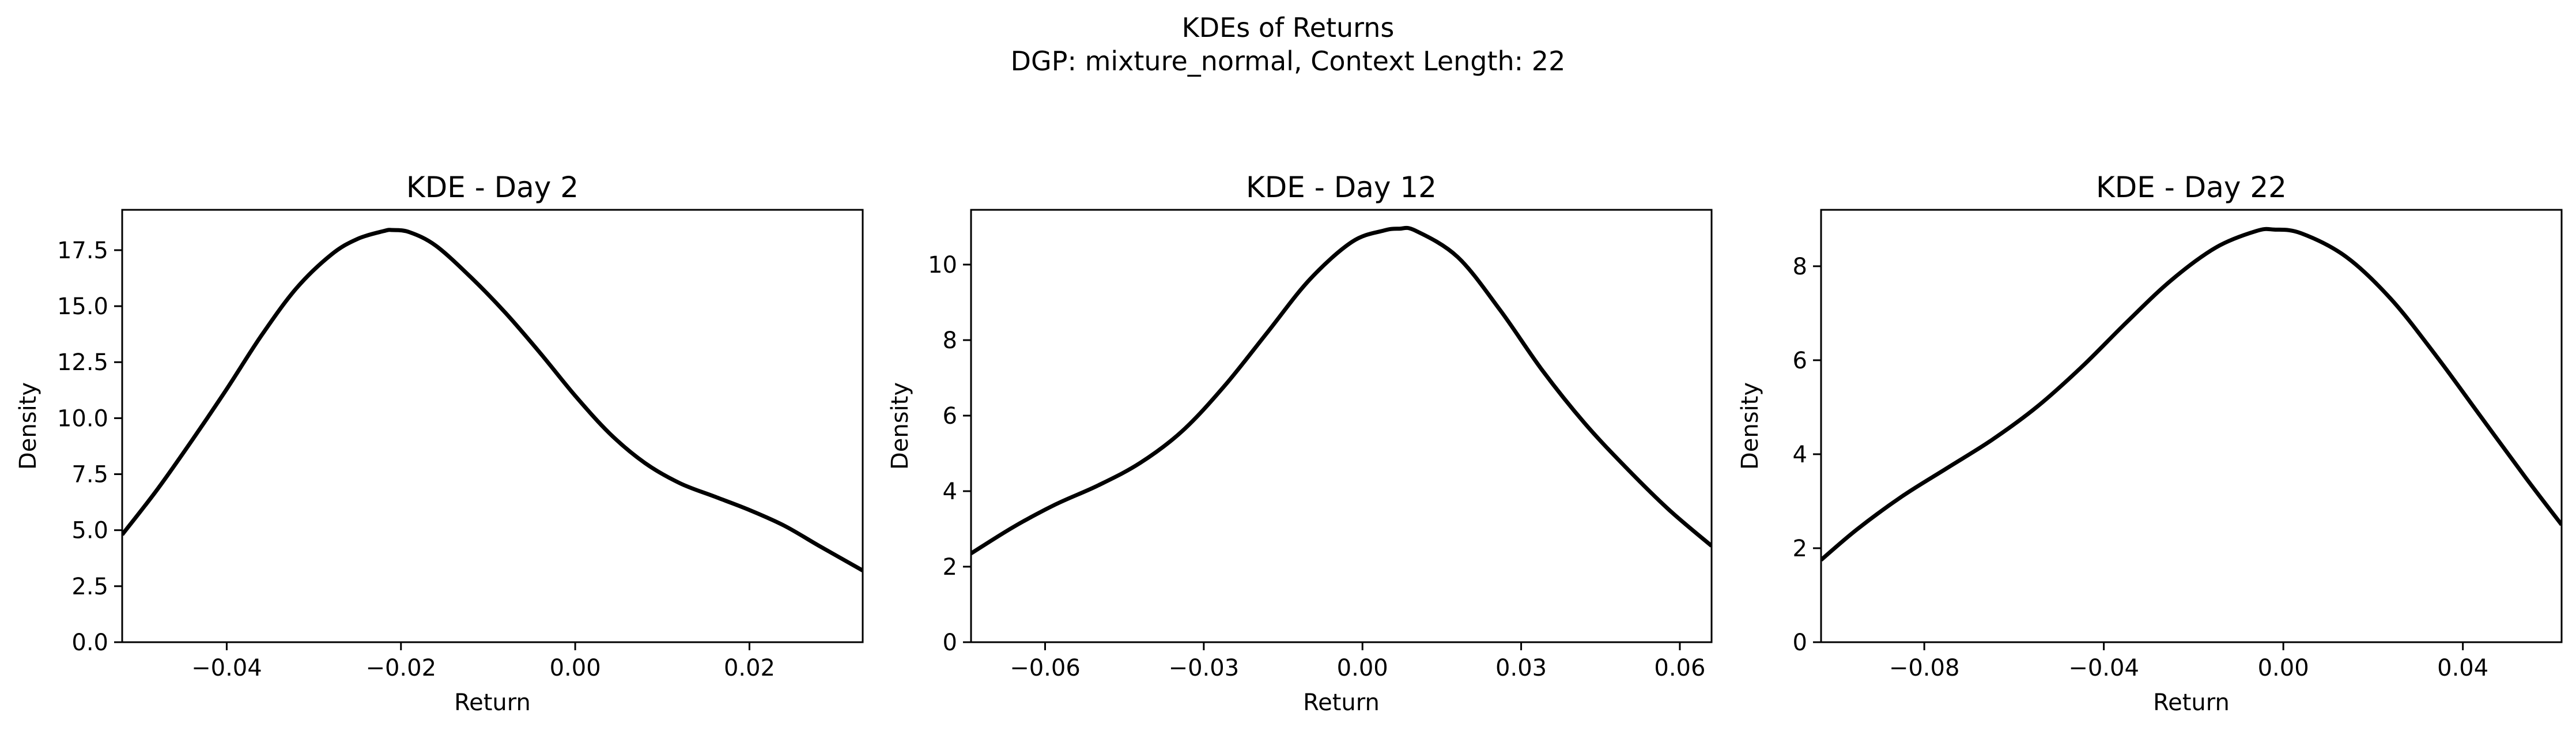 The height and width of the screenshot is (735, 2576). Describe the element at coordinates (82, 251) in the screenshot. I see `y-tick-label: 17.5` at that location.